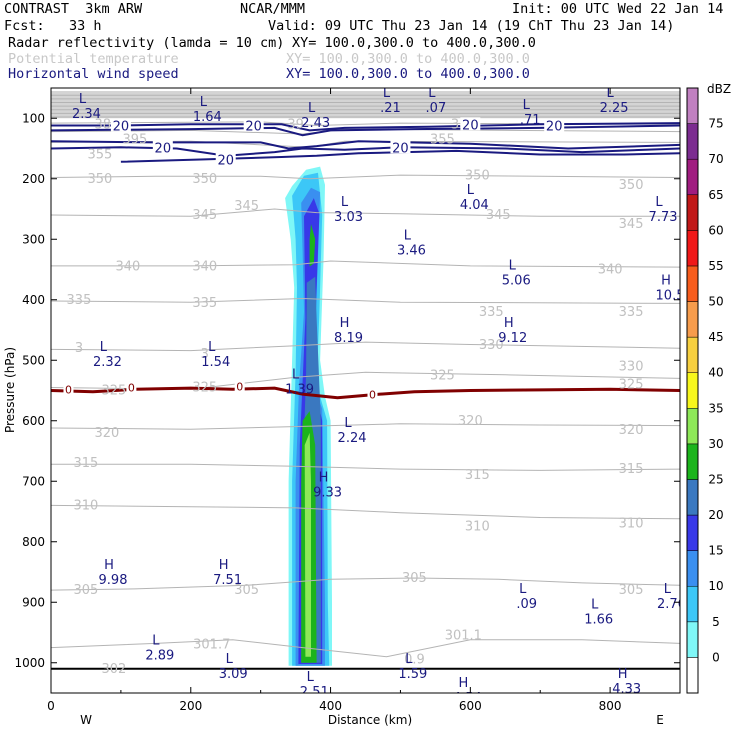  Describe the element at coordinates (53, 26) in the screenshot. I see `forecast-hour: Fcst: 33 h` at that location.